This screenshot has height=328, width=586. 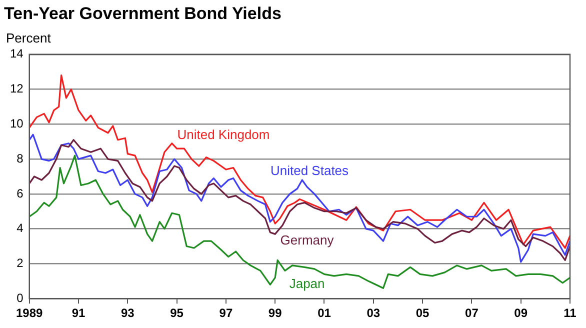 I want to click on x-tick-label: 93, so click(x=127, y=313).